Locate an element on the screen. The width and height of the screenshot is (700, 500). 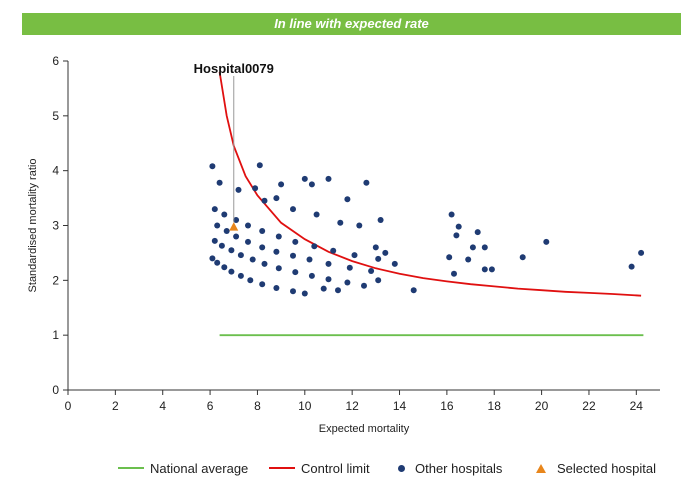
y-tick-label: 2 is located at coordinates (55, 280).